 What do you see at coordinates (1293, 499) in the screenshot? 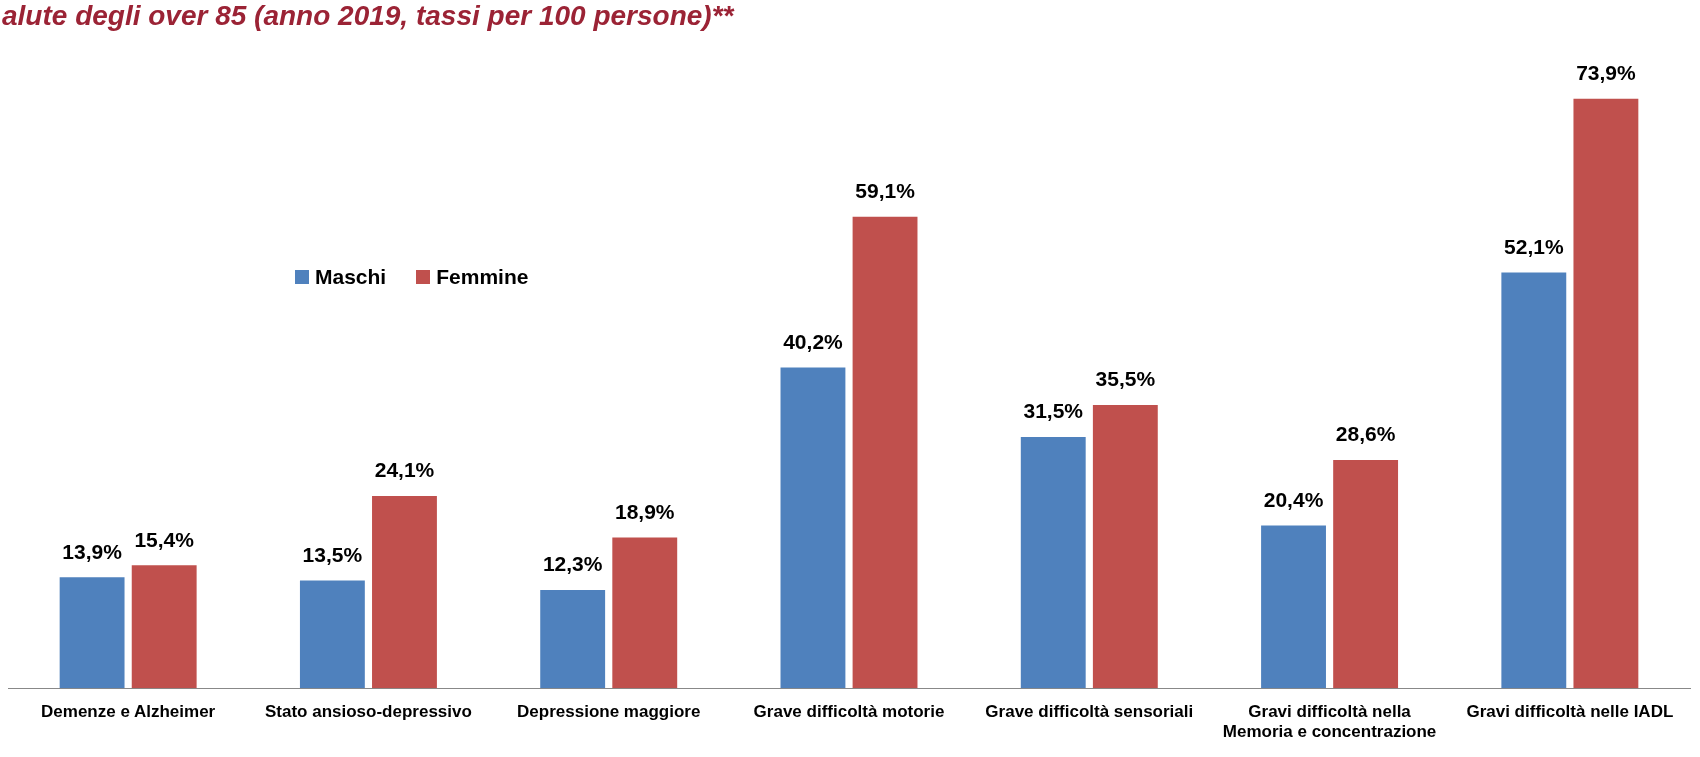
I see `data-label: 20,4%` at bounding box center [1293, 499].